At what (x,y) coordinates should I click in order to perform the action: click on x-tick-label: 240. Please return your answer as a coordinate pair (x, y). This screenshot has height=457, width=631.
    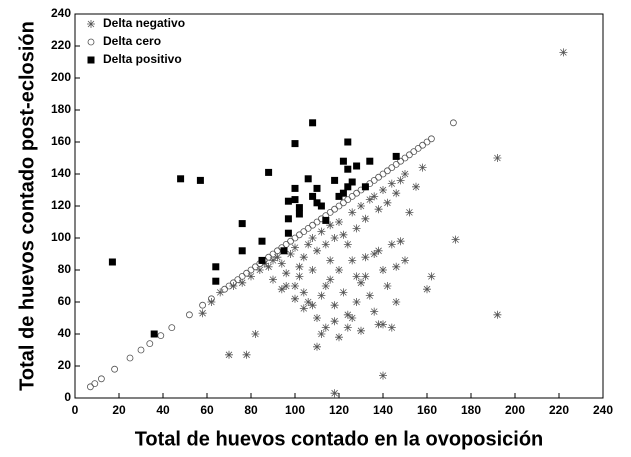
    Looking at the image, I should click on (603, 410).